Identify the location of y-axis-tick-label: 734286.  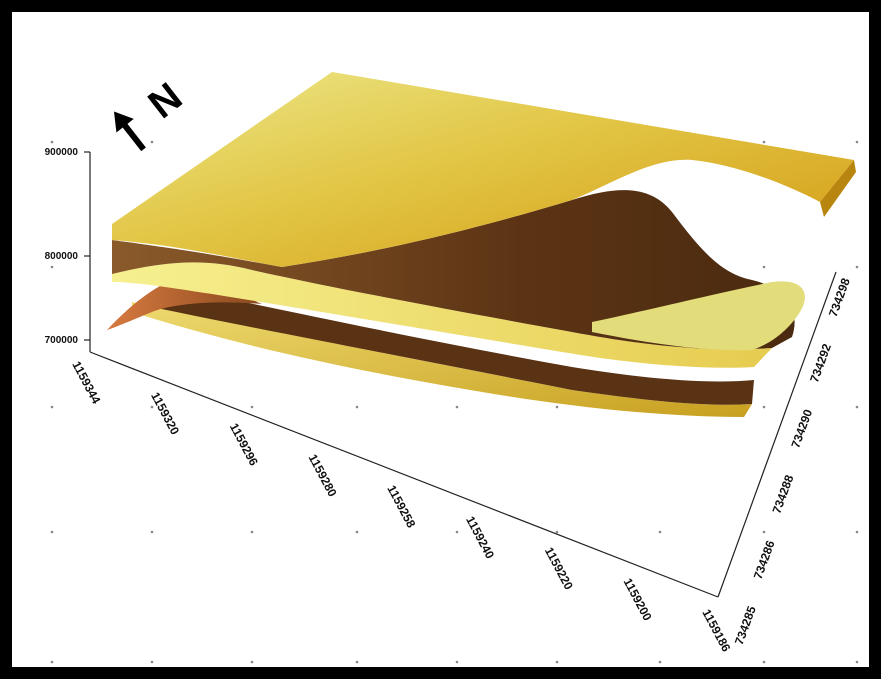
(764, 559).